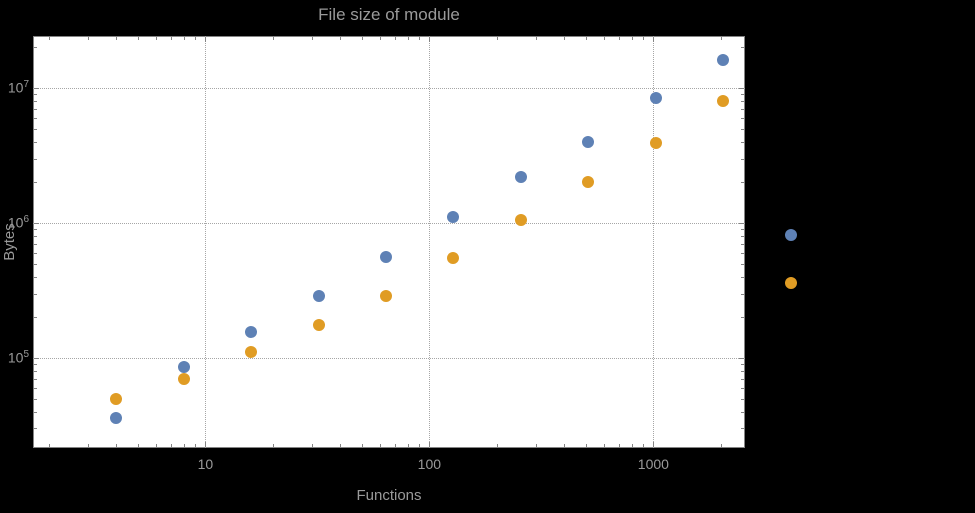 The image size is (975, 513). I want to click on x-tick-label: 1000, so click(653, 464).